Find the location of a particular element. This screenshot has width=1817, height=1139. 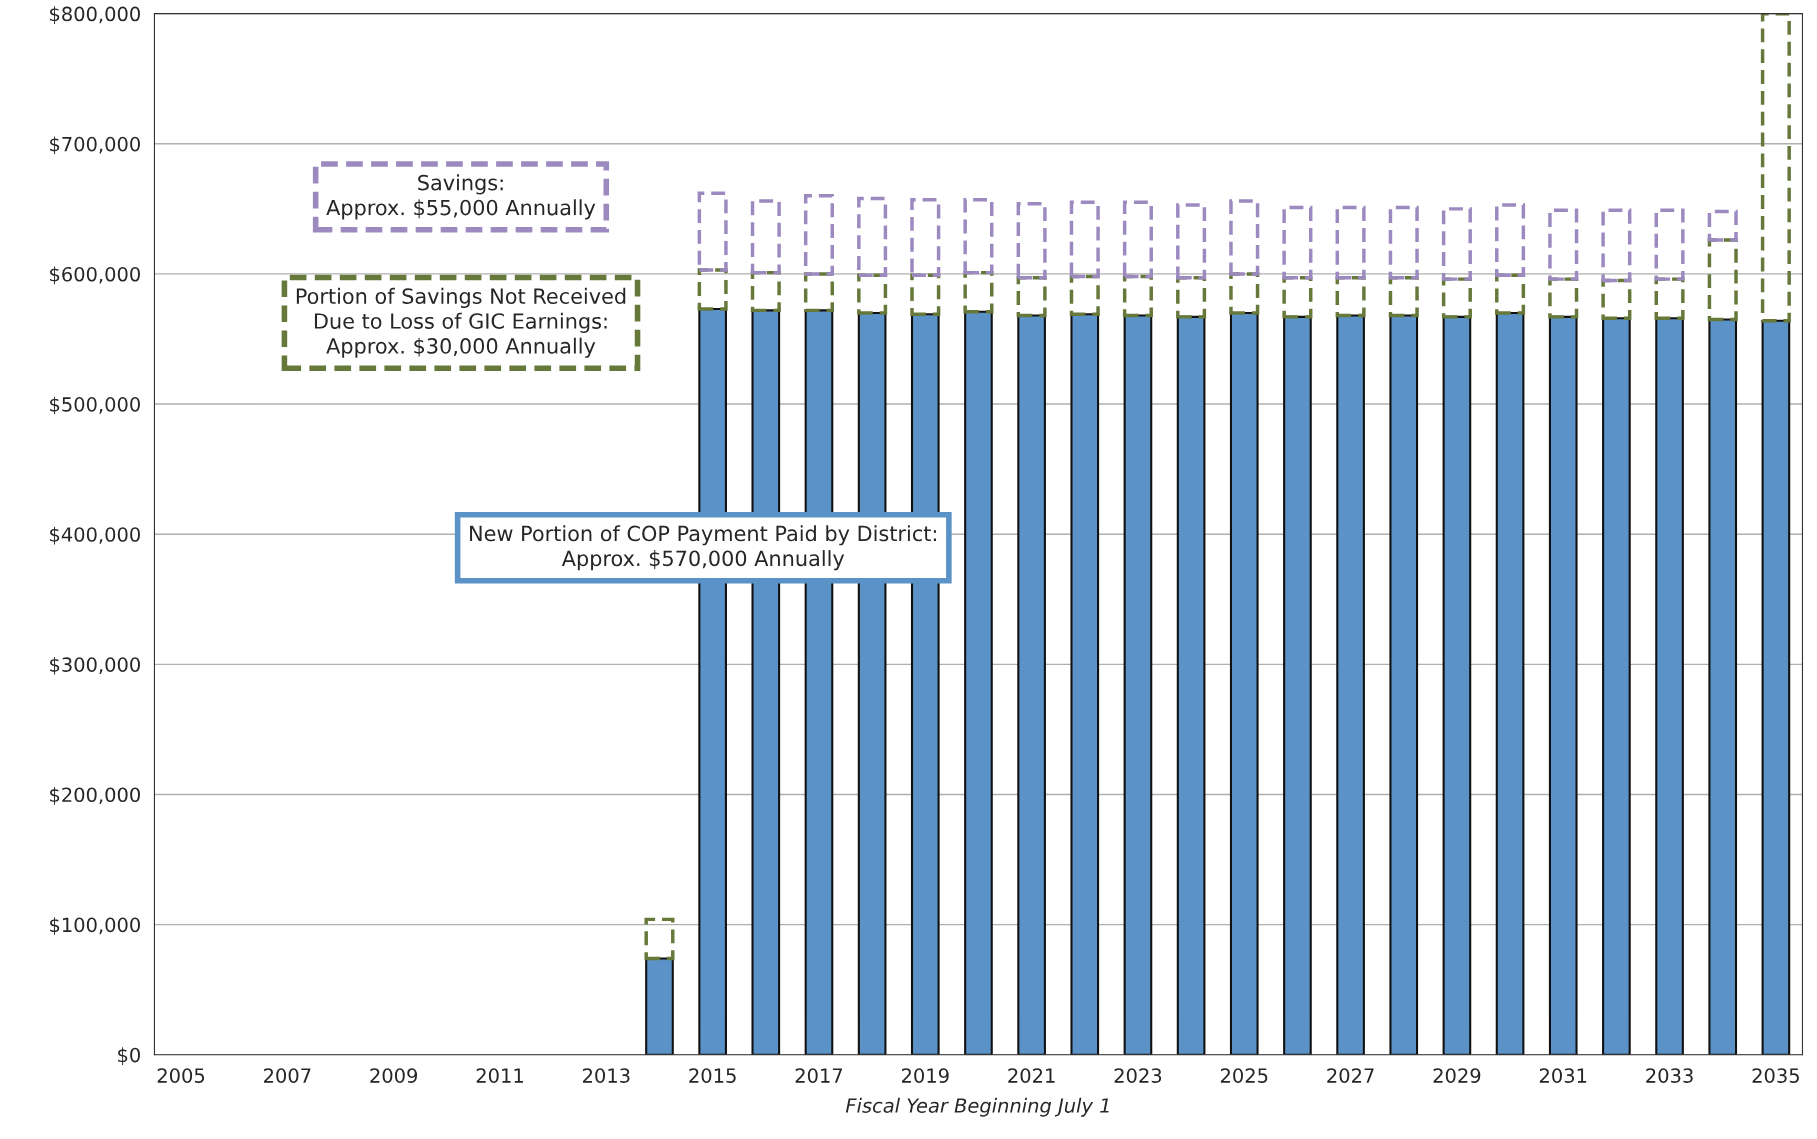

x-tick-label: 2013 is located at coordinates (606, 1075).